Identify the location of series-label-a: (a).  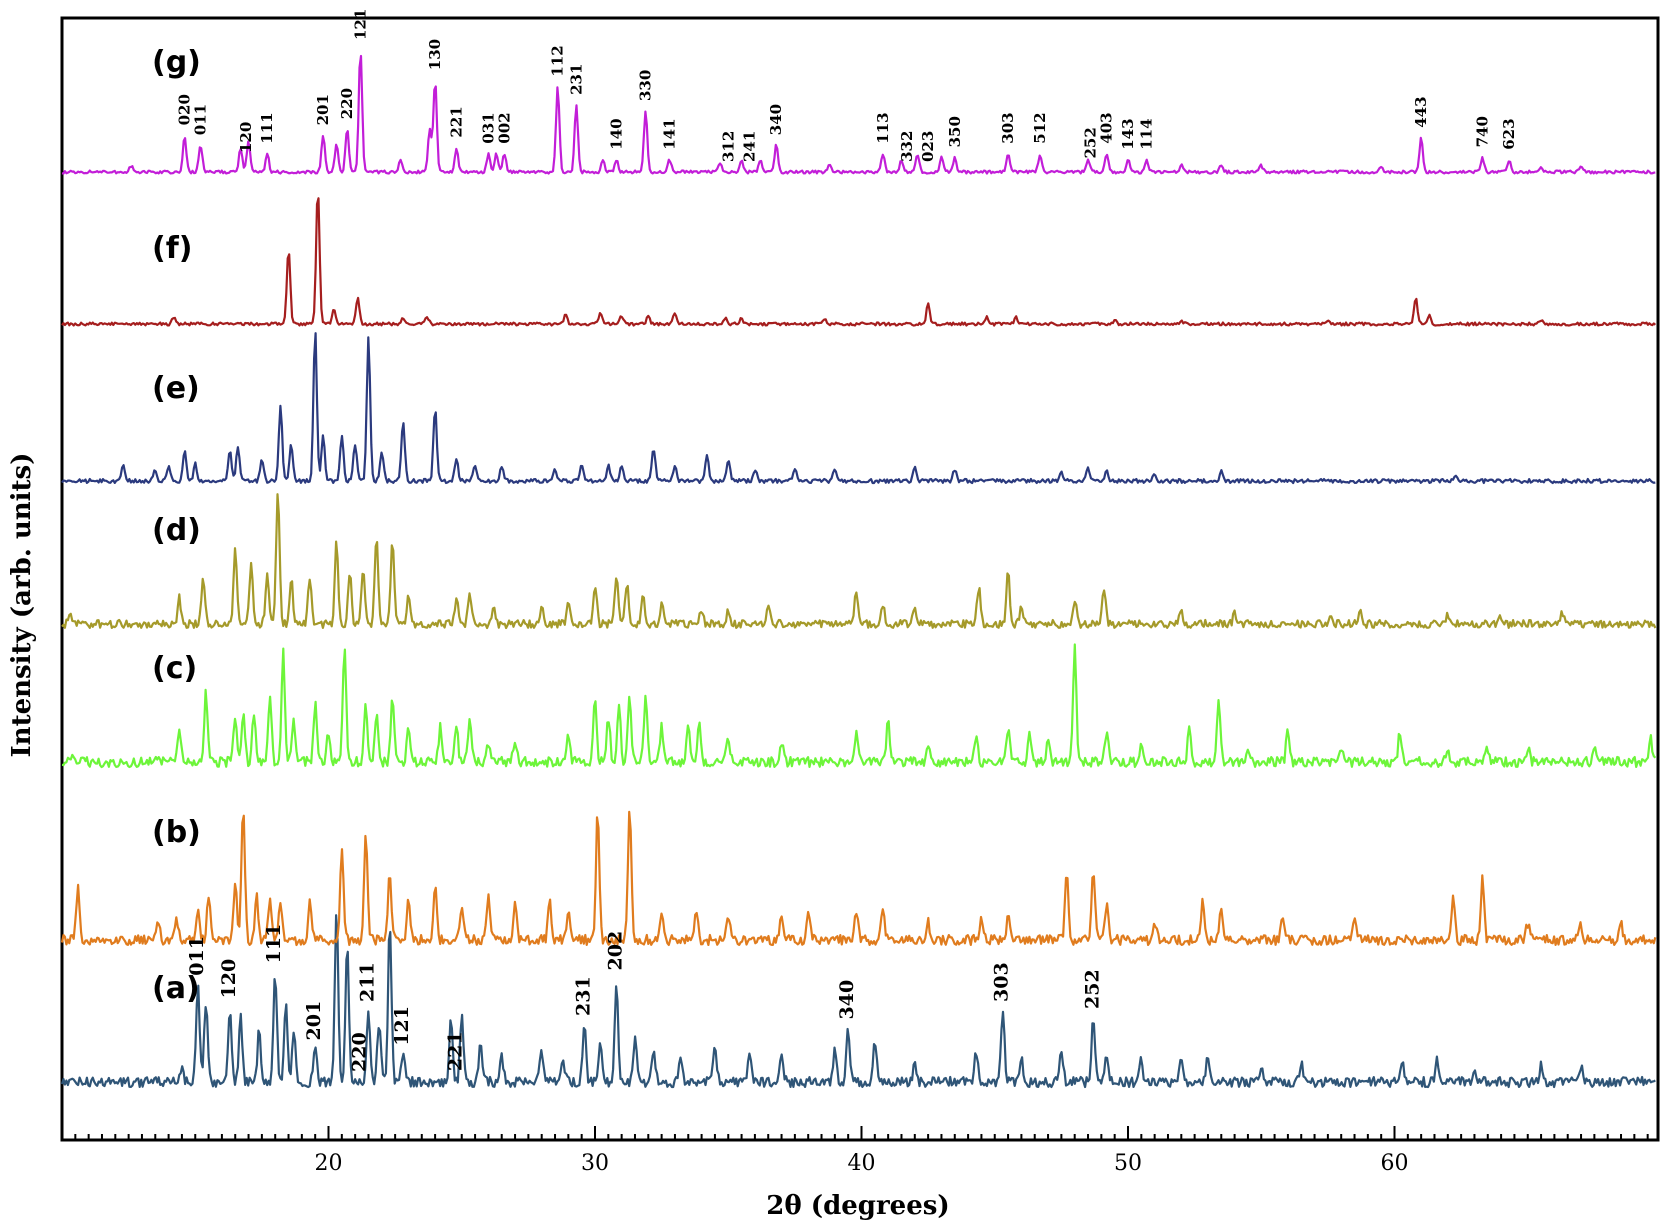
(176, 988).